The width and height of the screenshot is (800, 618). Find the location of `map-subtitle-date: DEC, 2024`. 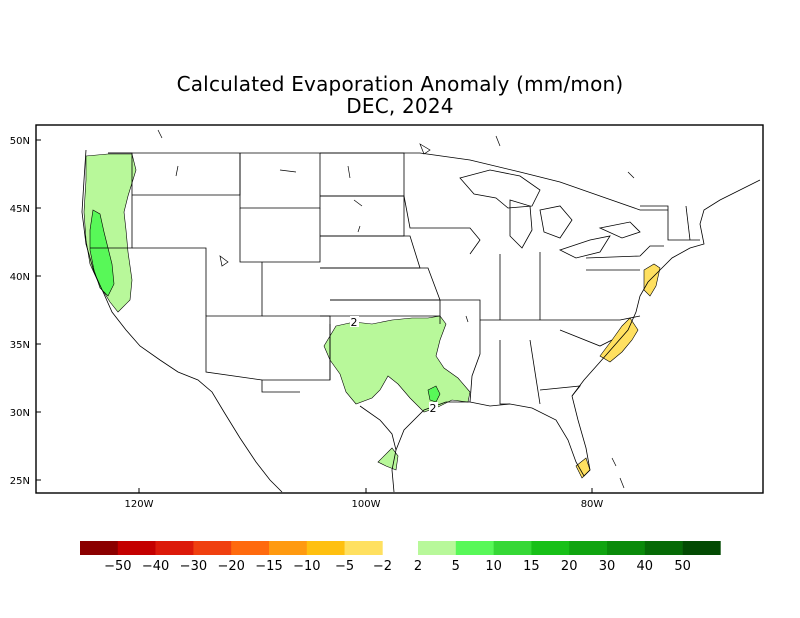

map-subtitle-date: DEC, 2024 is located at coordinates (400, 106).